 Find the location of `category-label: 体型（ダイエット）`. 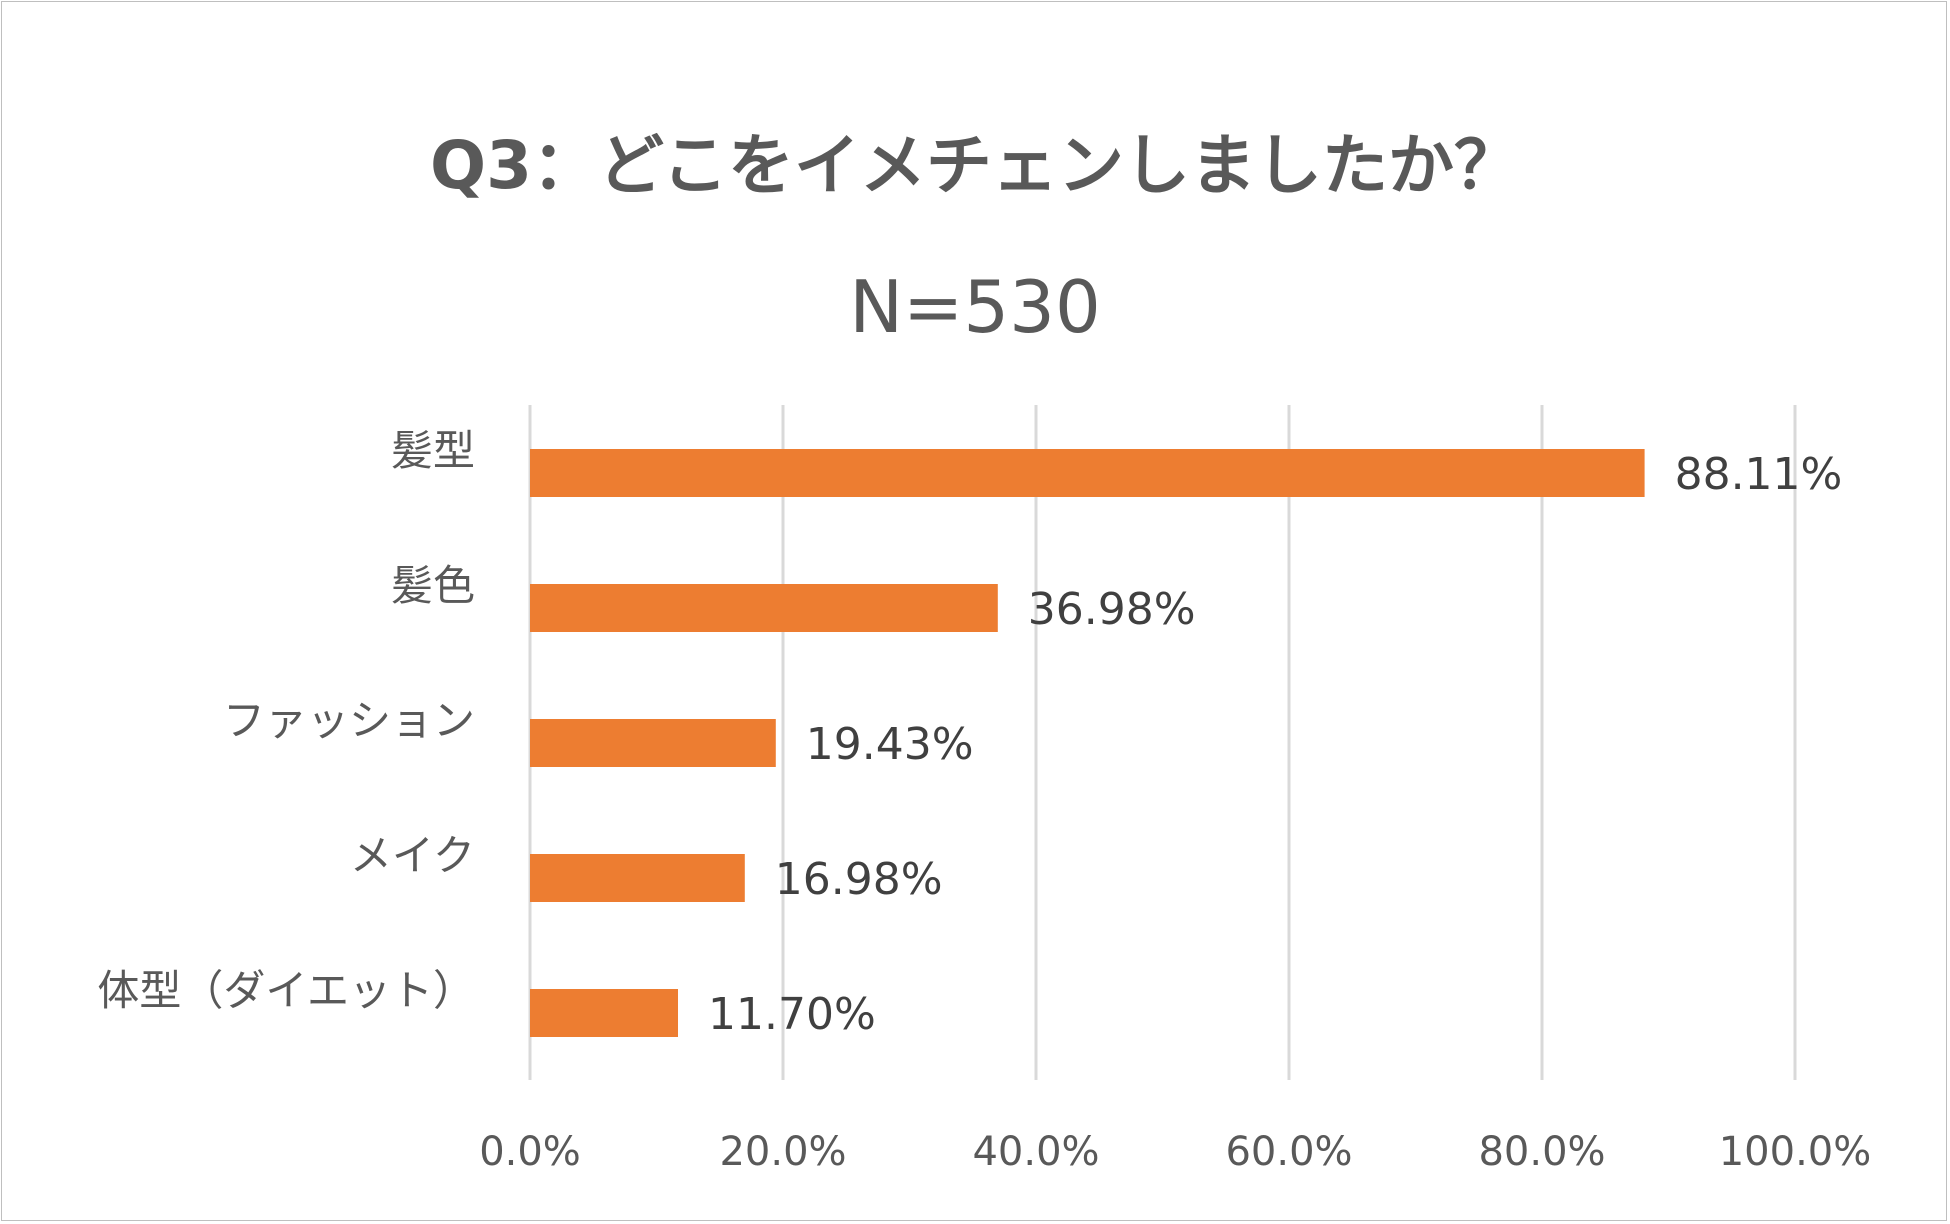

category-label: 体型（ダイエット） is located at coordinates (286, 990).